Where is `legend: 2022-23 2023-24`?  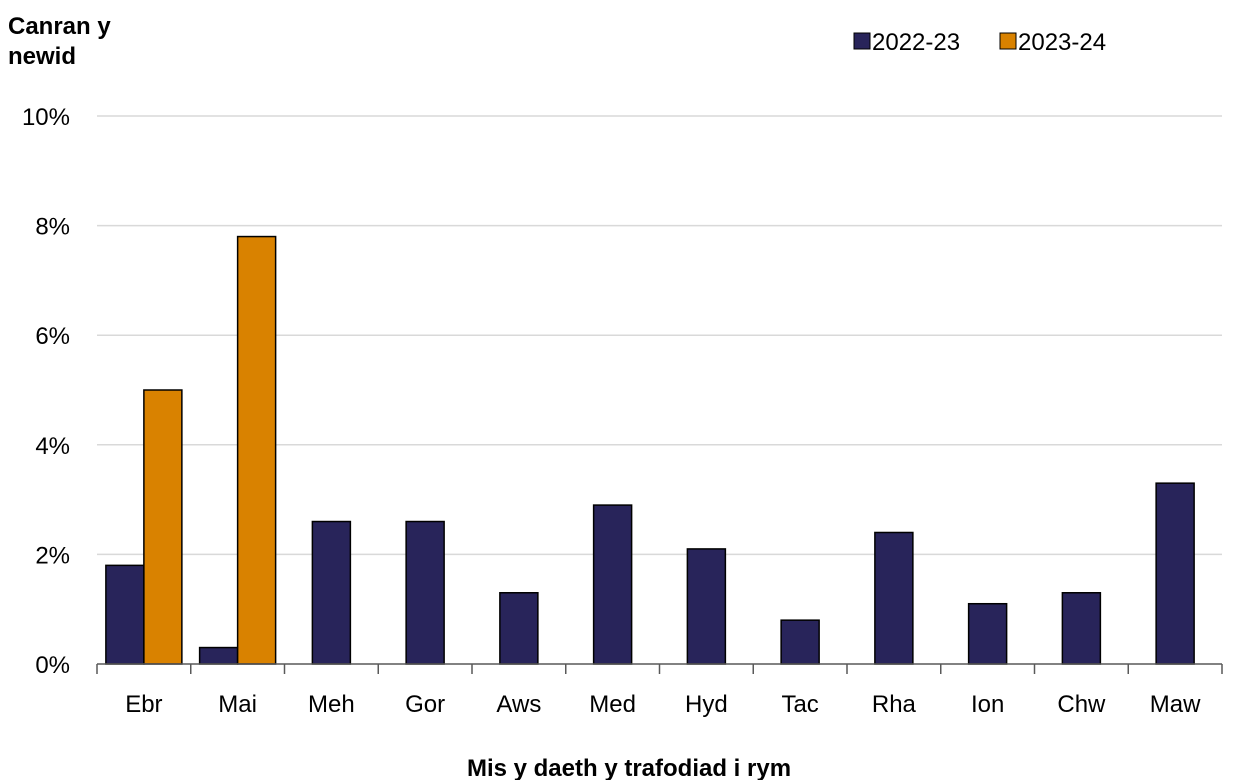 legend: 2022-23 2023-24 is located at coordinates (979, 42).